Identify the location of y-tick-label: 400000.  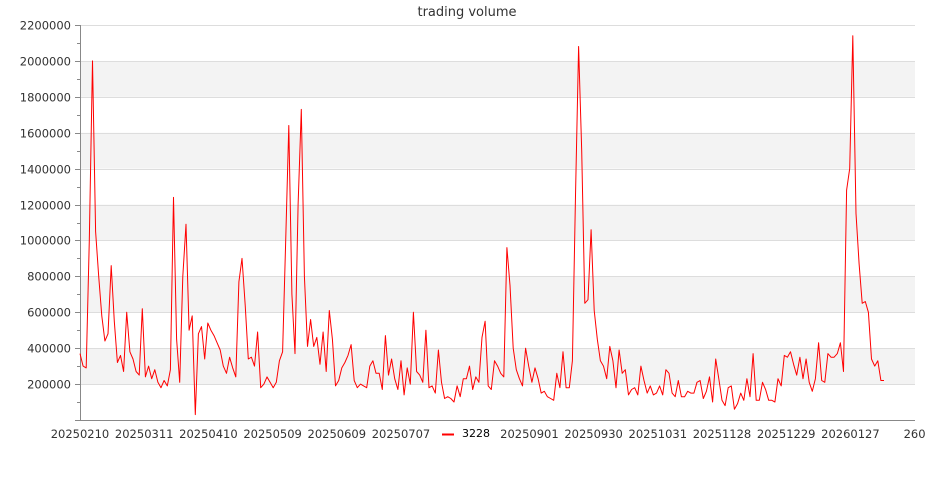
(49, 349).